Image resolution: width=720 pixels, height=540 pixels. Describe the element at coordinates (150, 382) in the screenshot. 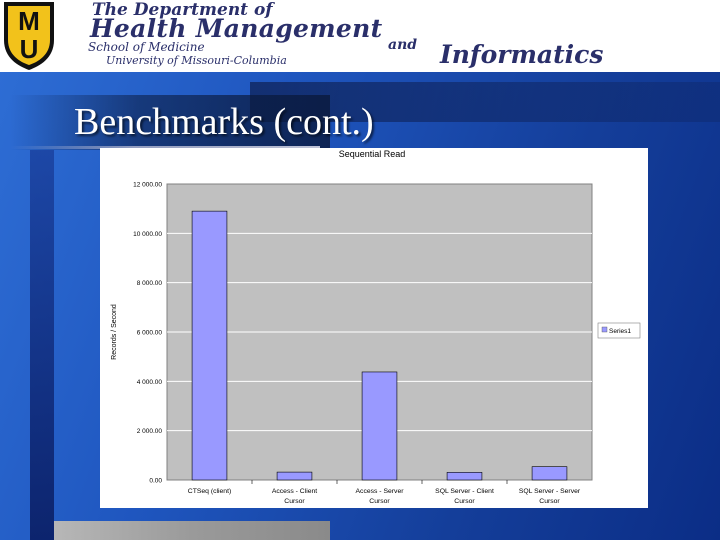

I see `y-tick-label: 4 000.00` at that location.